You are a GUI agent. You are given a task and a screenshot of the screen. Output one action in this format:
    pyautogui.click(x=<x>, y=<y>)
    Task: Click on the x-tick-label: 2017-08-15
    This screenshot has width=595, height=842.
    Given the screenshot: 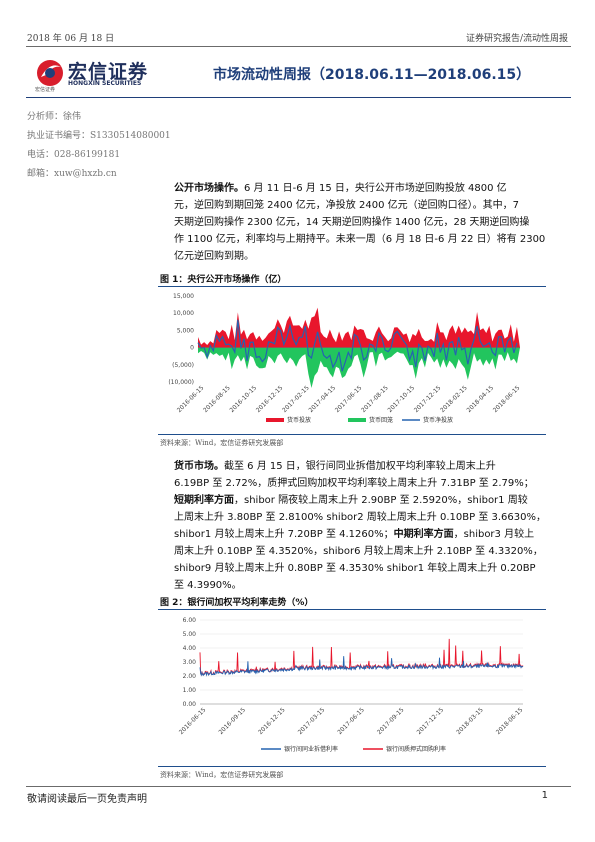 What is the action you would take?
    pyautogui.click(x=375, y=399)
    